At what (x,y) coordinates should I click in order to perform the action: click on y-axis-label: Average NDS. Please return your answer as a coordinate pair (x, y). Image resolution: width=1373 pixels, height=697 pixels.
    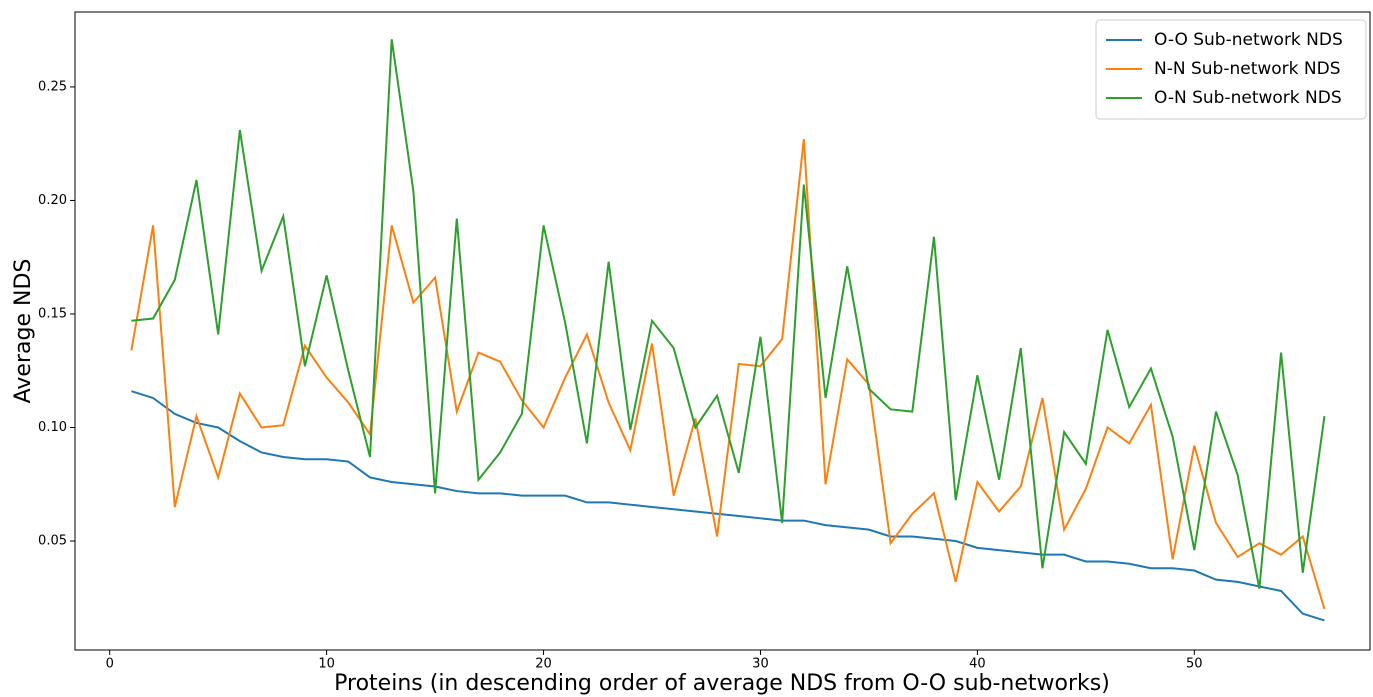
    Looking at the image, I should click on (23, 331).